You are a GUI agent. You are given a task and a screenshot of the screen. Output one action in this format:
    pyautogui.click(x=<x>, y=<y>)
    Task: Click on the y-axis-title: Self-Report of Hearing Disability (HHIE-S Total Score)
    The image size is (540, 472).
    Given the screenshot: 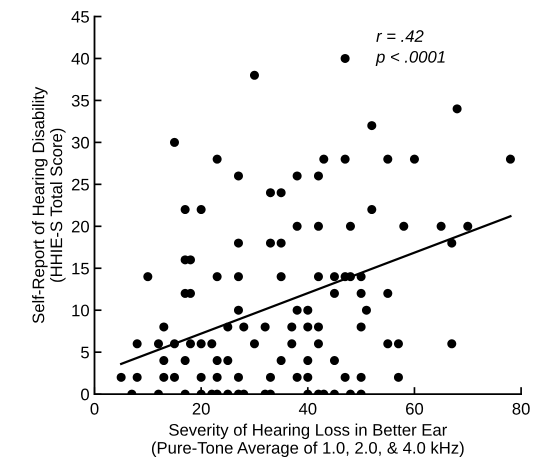 What is the action you would take?
    pyautogui.click(x=49, y=205)
    